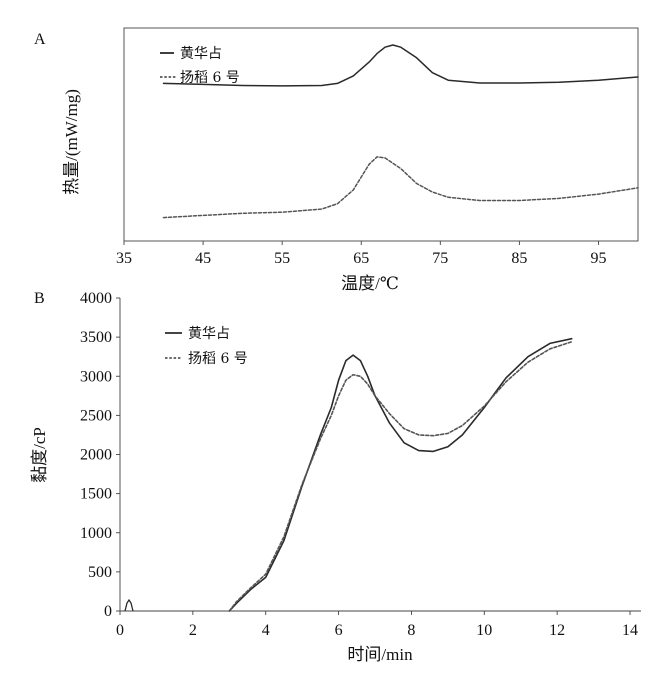  Describe the element at coordinates (96, 415) in the screenshot. I see `panel-b-y-tick-label: 2500` at that location.